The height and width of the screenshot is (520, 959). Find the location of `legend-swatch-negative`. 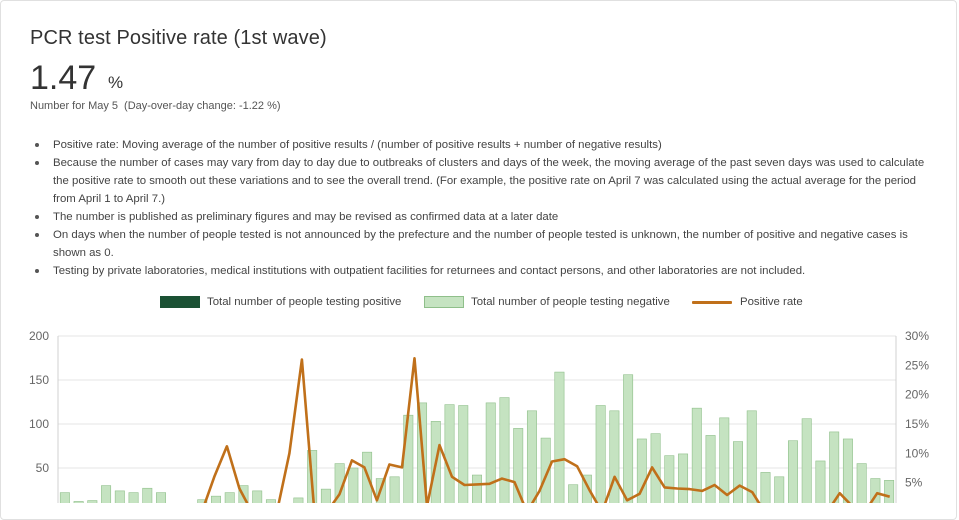

legend-swatch-negative is located at coordinates (444, 302).